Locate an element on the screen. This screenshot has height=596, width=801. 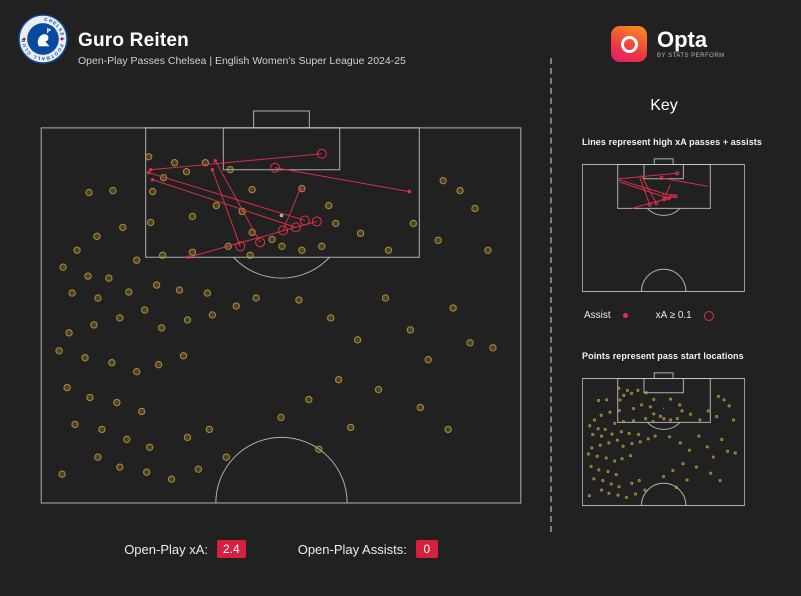
open-play-assists-value: 0 is located at coordinates (426, 549).